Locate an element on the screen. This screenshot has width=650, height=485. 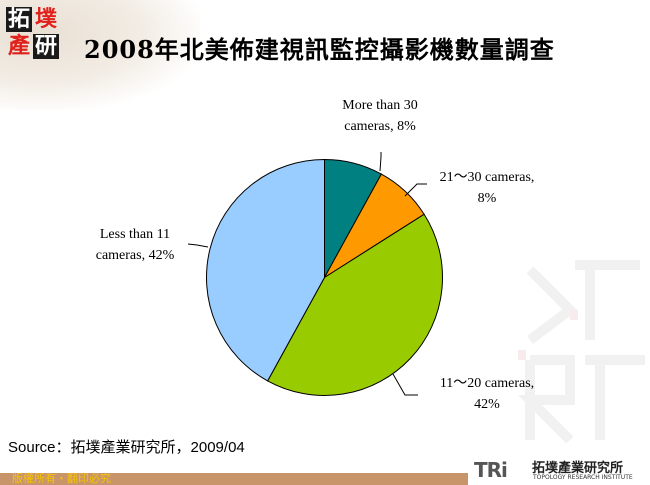
brand-name-cn: 拓墣產業研究所 is located at coordinates (578, 468).